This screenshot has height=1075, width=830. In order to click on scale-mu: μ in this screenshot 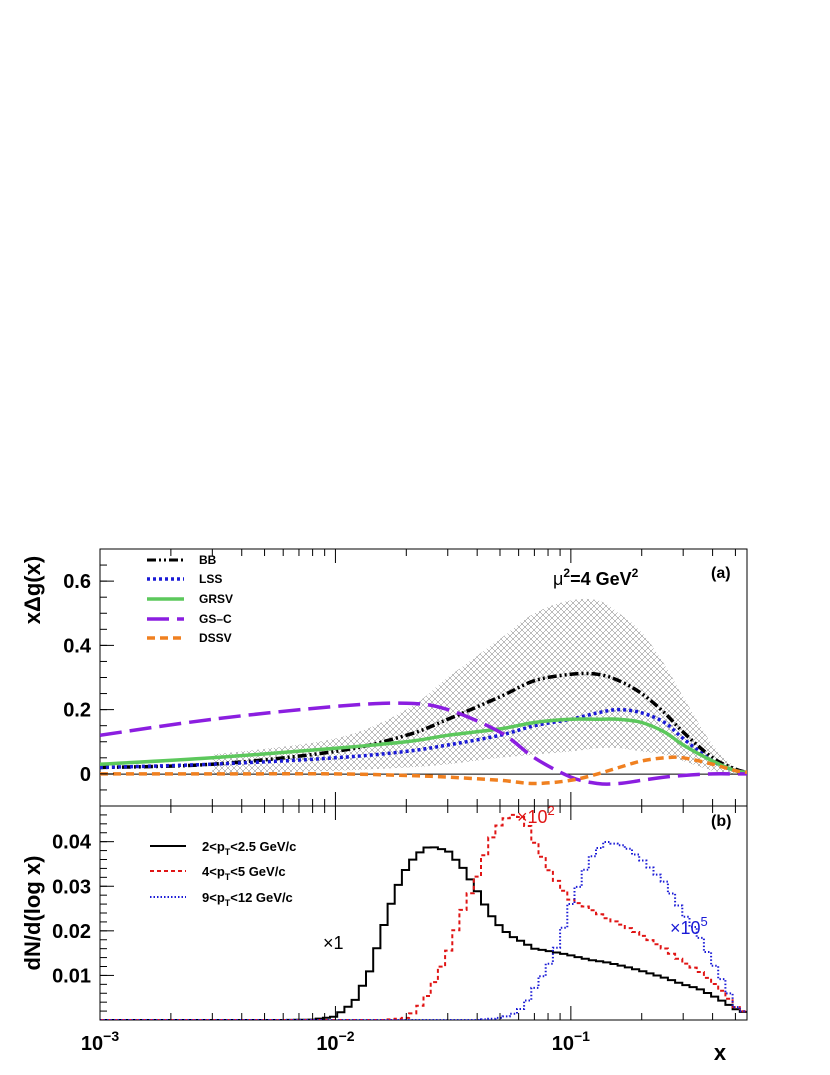, I will do `click(558, 579)`.